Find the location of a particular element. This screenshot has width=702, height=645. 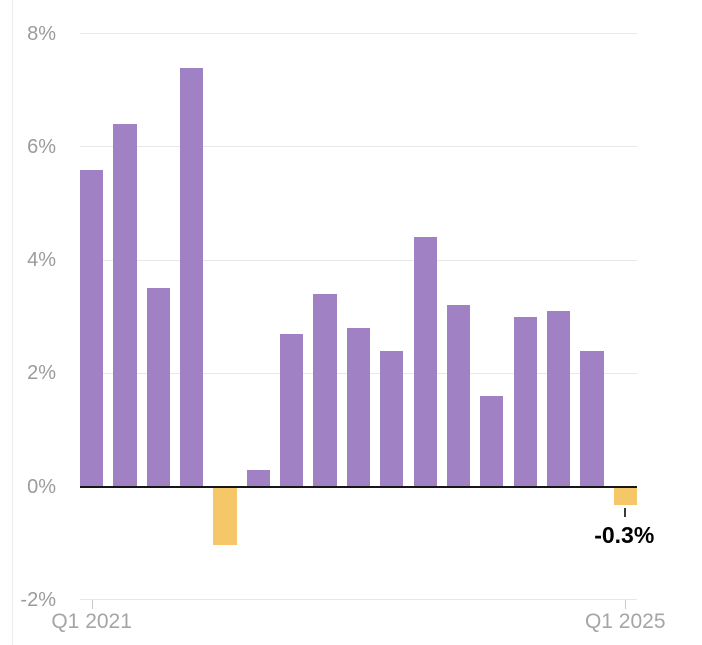

zero-axis-line is located at coordinates (358, 486).